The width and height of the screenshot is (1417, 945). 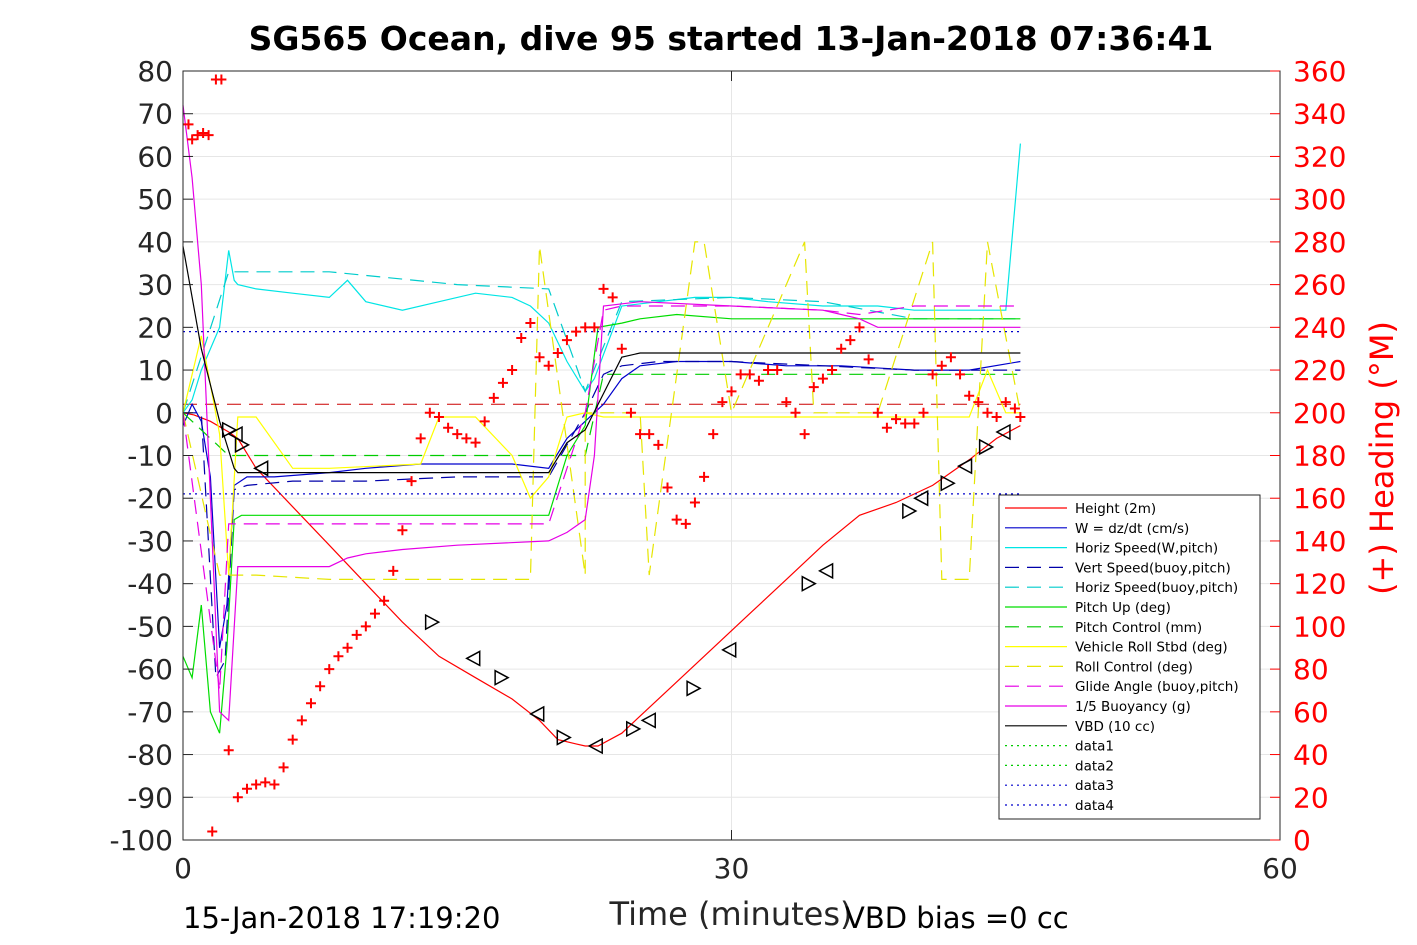 I want to click on tick-label-left: -100, so click(x=141, y=840).